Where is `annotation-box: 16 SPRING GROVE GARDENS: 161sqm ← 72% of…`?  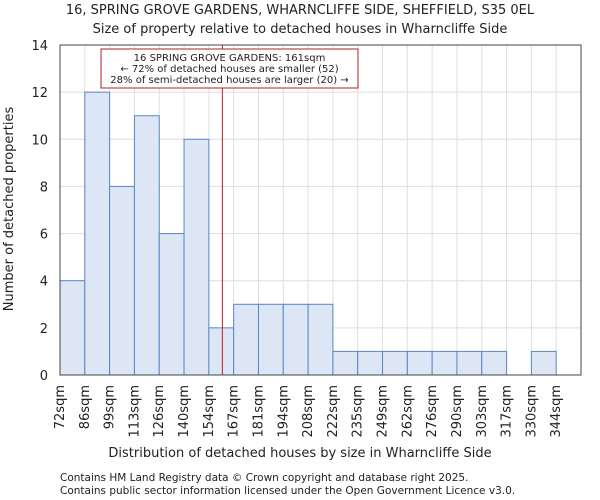
annotation-box: 16 SPRING GROVE GARDENS: 161sqm ← 72% of… is located at coordinates (229, 68).